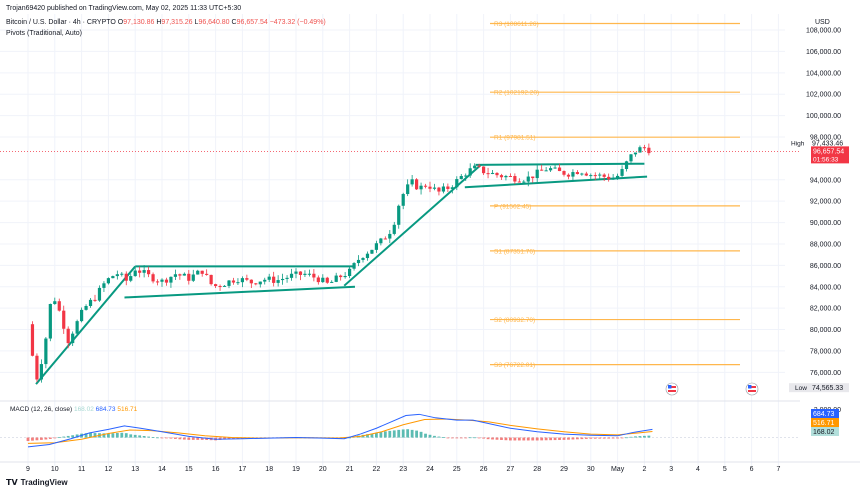 This screenshot has width=860, height=493. What do you see at coordinates (340, 430) in the screenshot?
I see `macd-line` at bounding box center [340, 430].